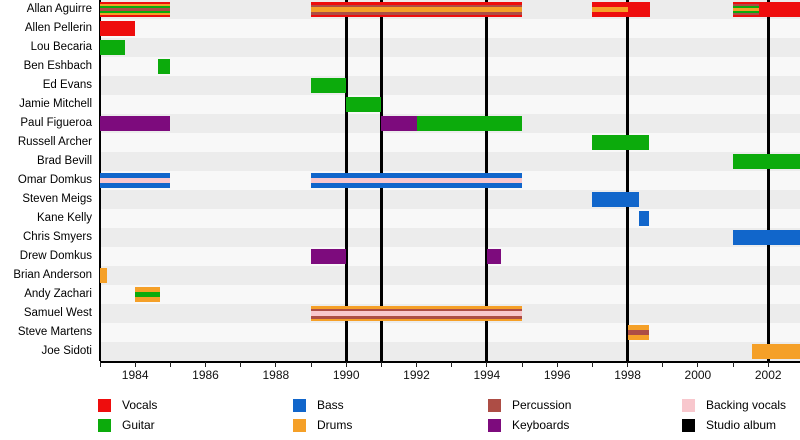 The width and height of the screenshot is (800, 440). What do you see at coordinates (104, 405) in the screenshot?
I see `legend-swatch-vocals-icon` at bounding box center [104, 405].